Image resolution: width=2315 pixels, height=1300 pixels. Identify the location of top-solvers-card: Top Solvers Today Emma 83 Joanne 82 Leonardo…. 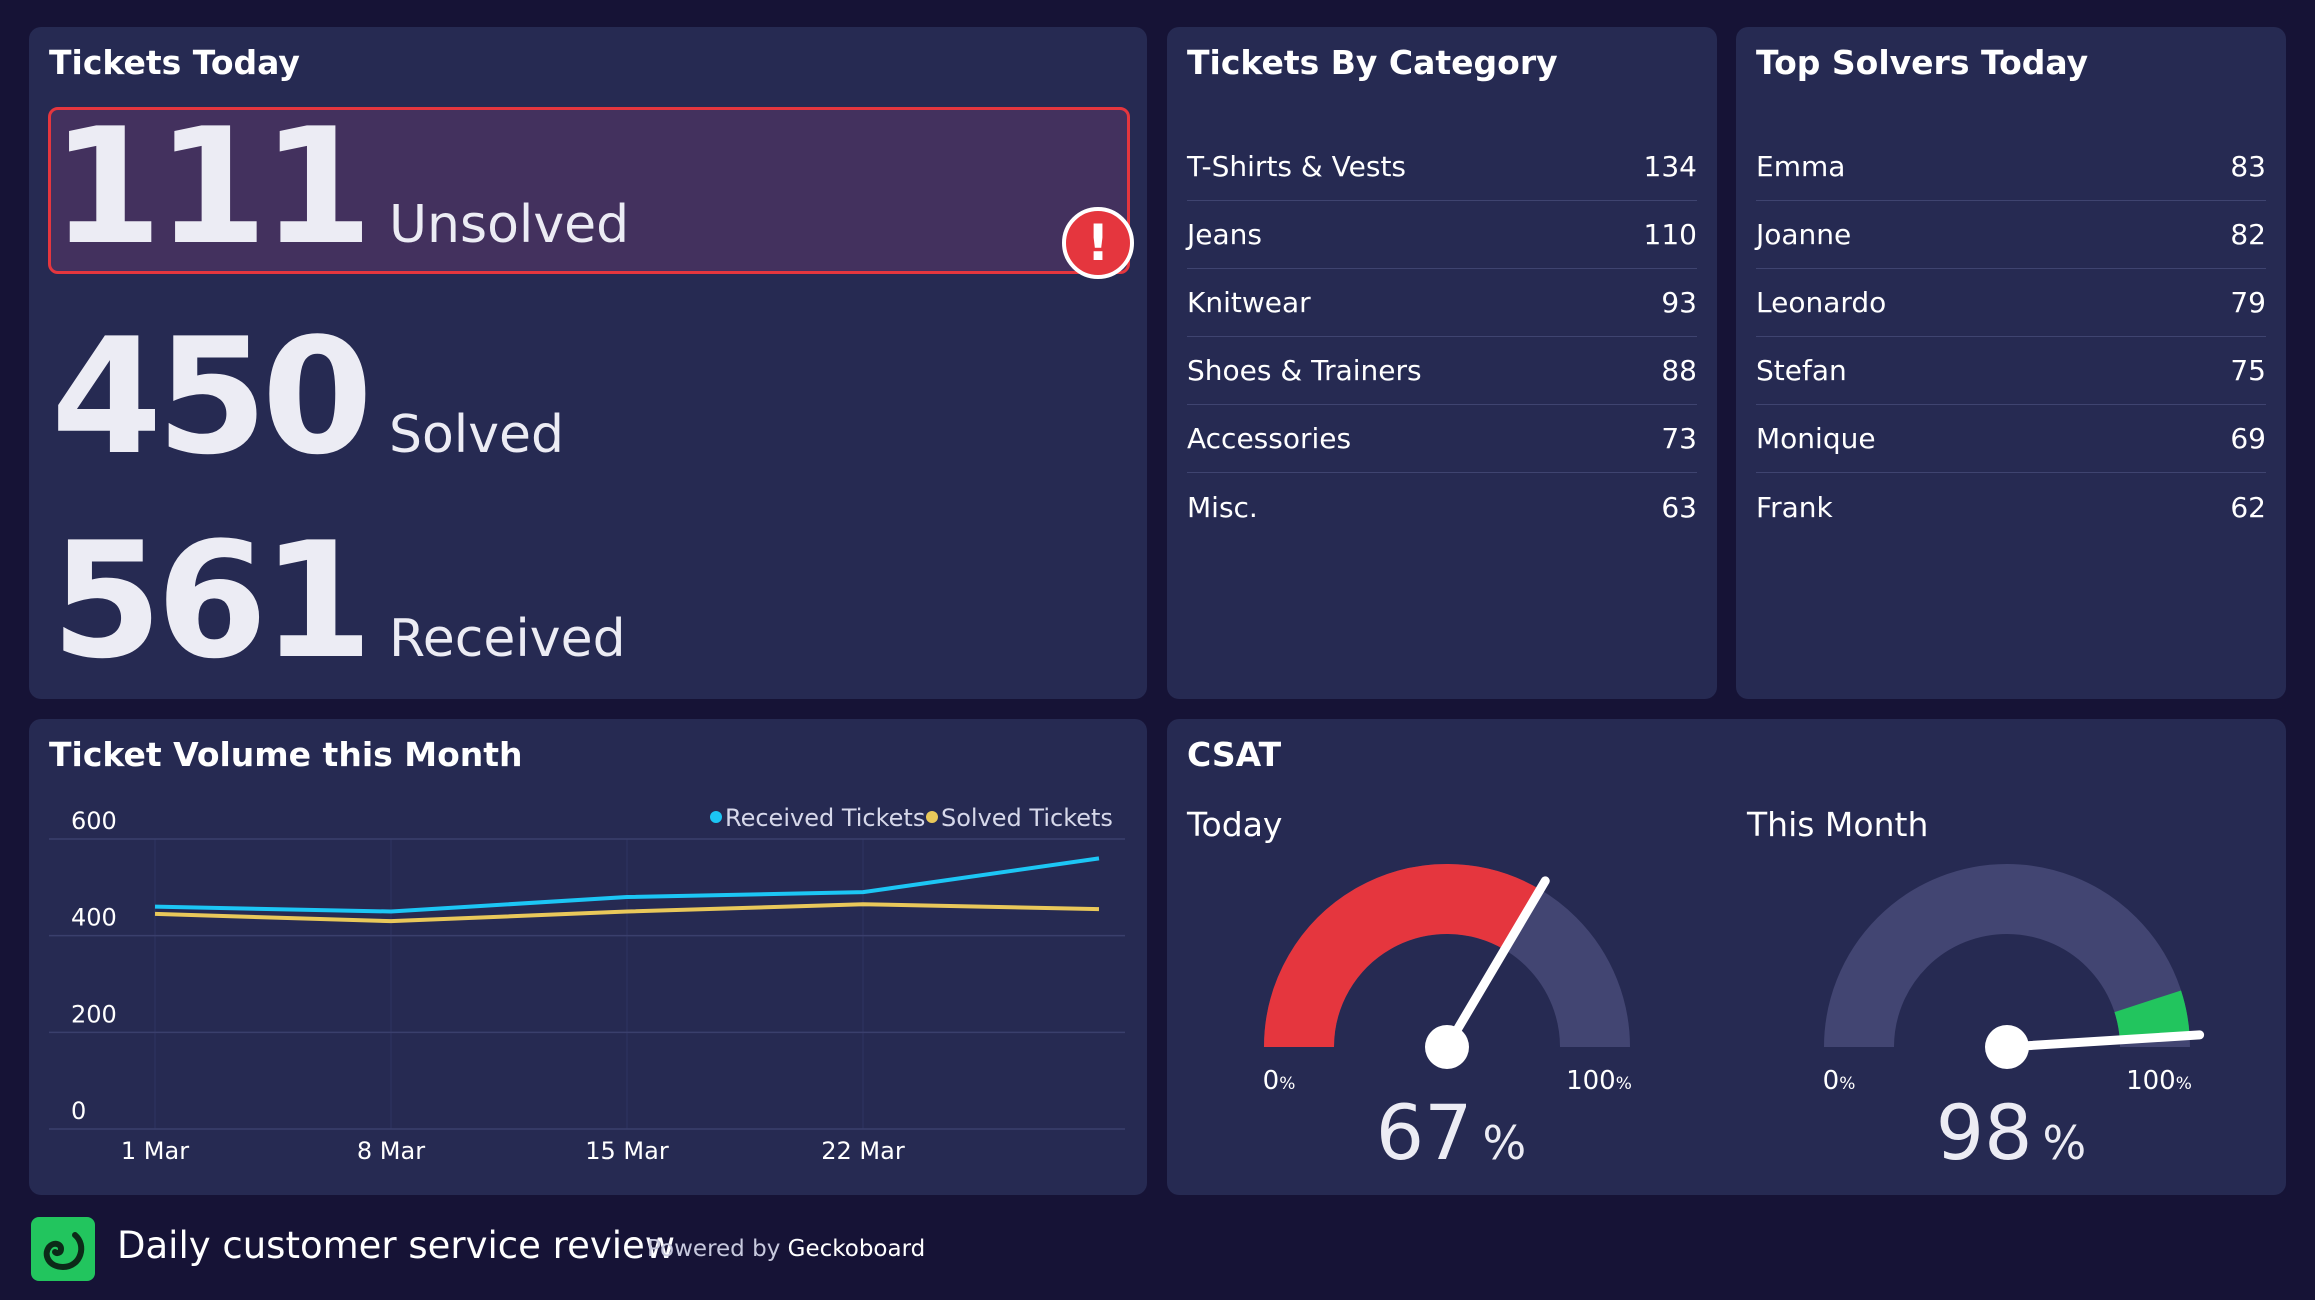
(2011, 363).